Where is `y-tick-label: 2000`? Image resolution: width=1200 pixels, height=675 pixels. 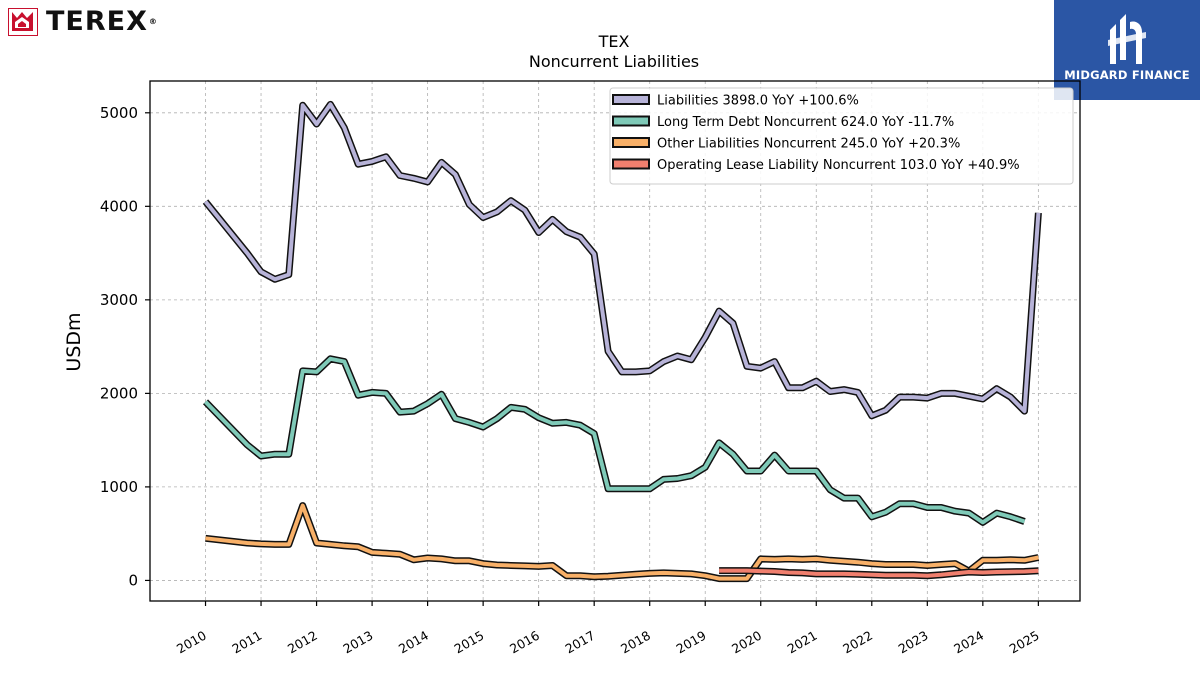
y-tick-label: 2000 is located at coordinates (119, 393).